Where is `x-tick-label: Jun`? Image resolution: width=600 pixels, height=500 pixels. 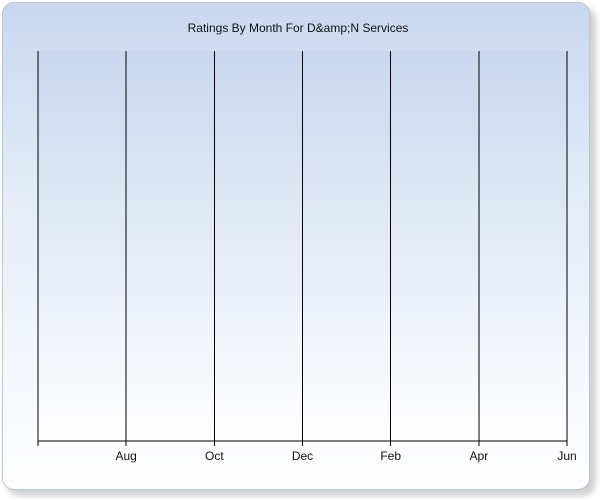
x-tick-label: Jun is located at coordinates (566, 456).